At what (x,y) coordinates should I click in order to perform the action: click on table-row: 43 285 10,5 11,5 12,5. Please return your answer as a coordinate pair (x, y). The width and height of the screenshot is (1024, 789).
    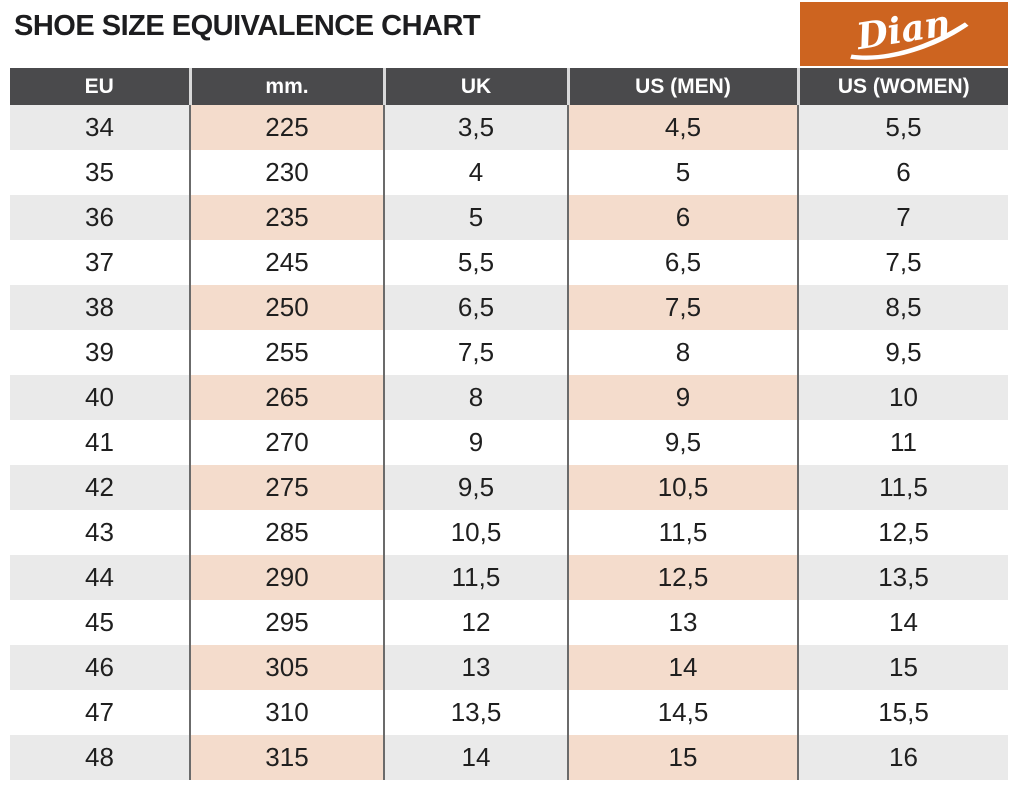
    Looking at the image, I should click on (509, 532).